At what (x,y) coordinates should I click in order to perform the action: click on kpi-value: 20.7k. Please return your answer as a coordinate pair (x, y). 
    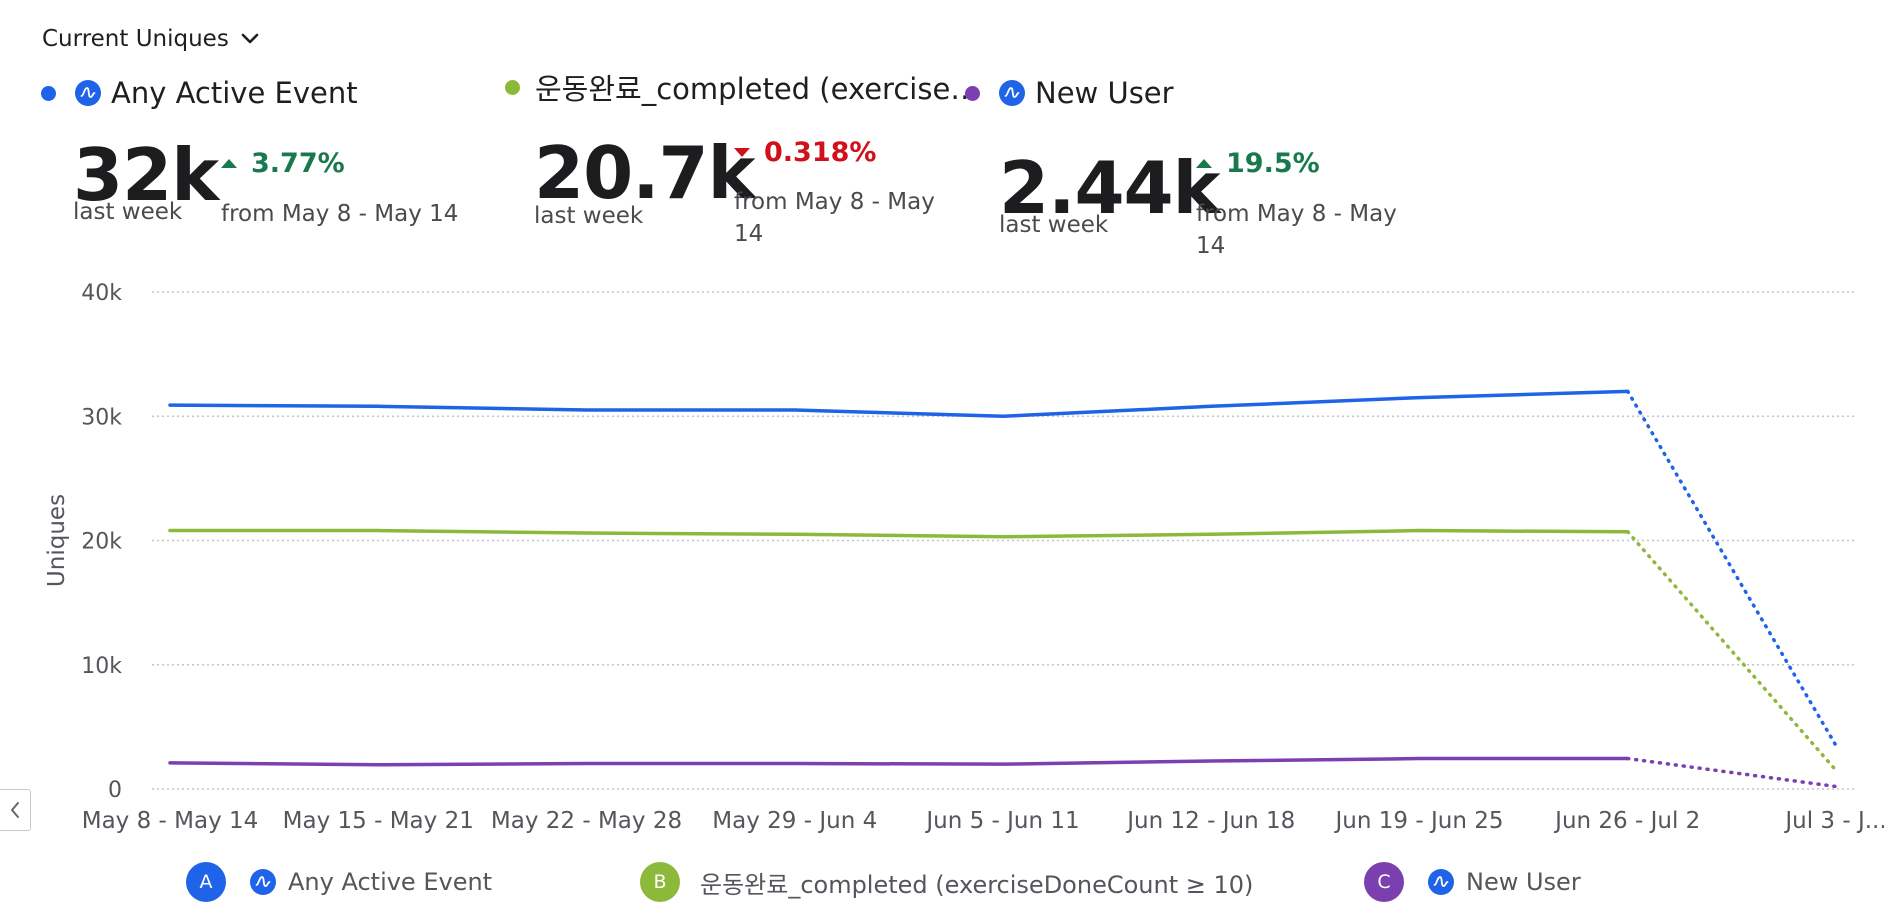
    Looking at the image, I should click on (645, 173).